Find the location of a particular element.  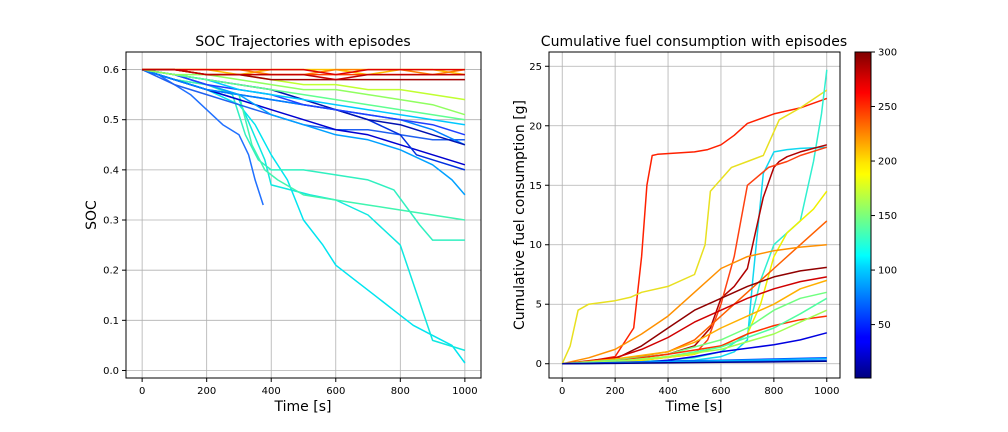

fuel-x-tick-label: 800 is located at coordinates (773, 391).